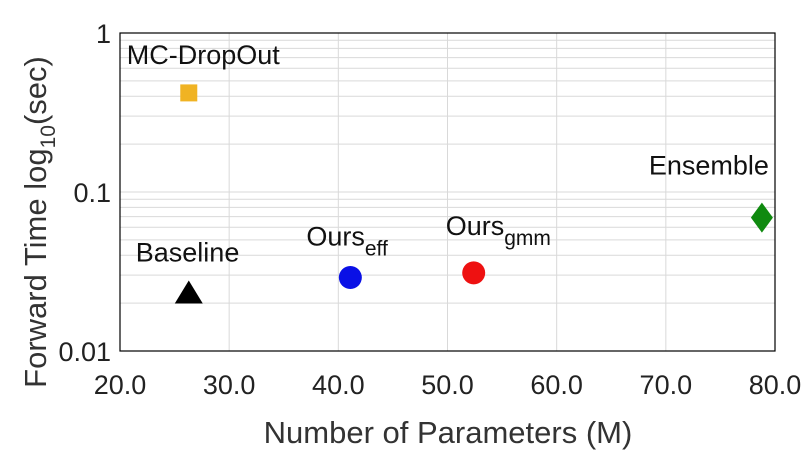  I want to click on ensemble-marker, so click(761, 217).